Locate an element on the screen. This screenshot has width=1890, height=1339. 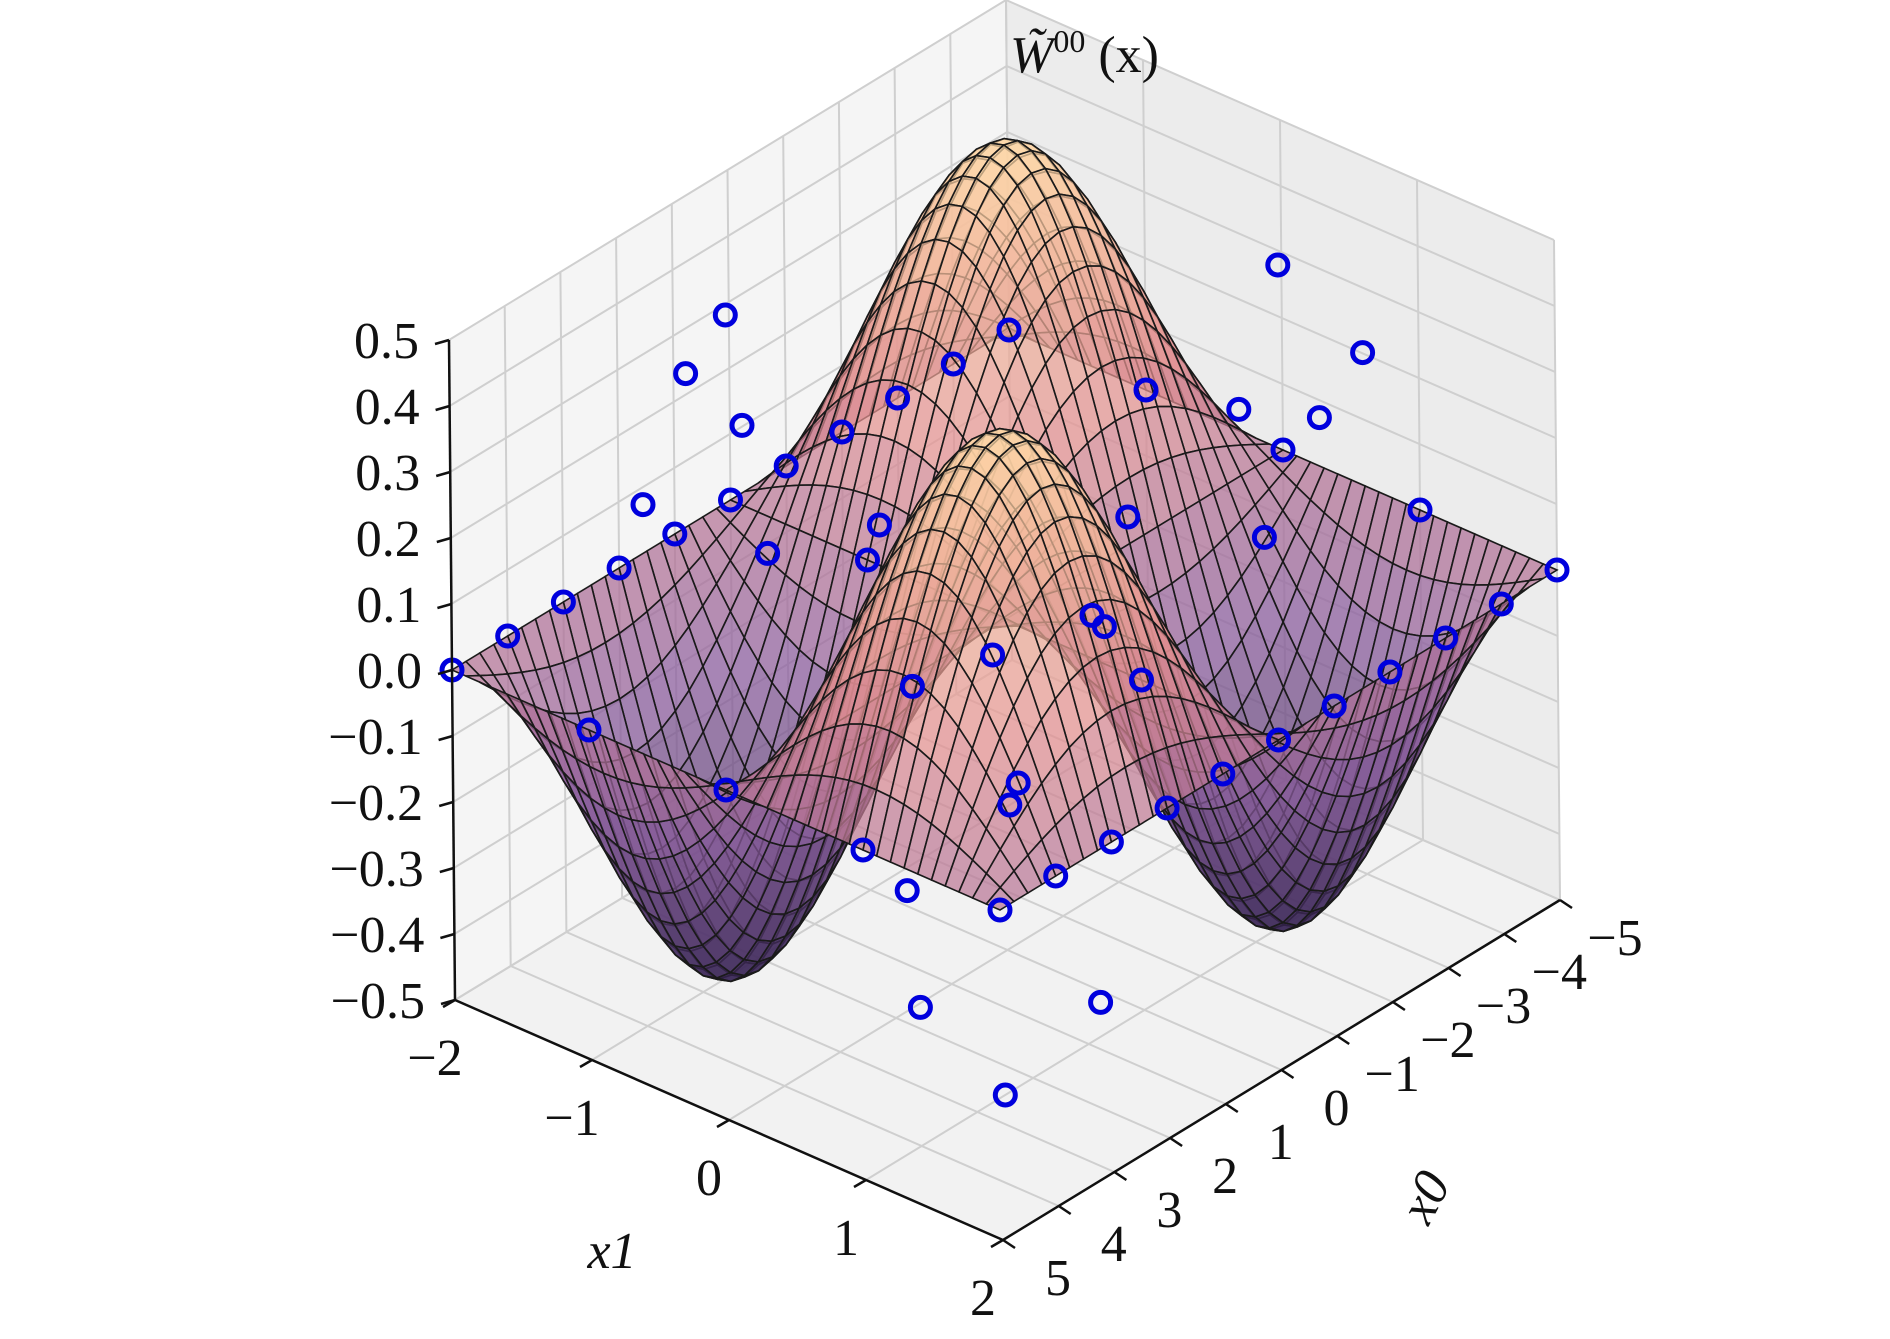
x1-tick-label: −2 is located at coordinates (434, 1058).